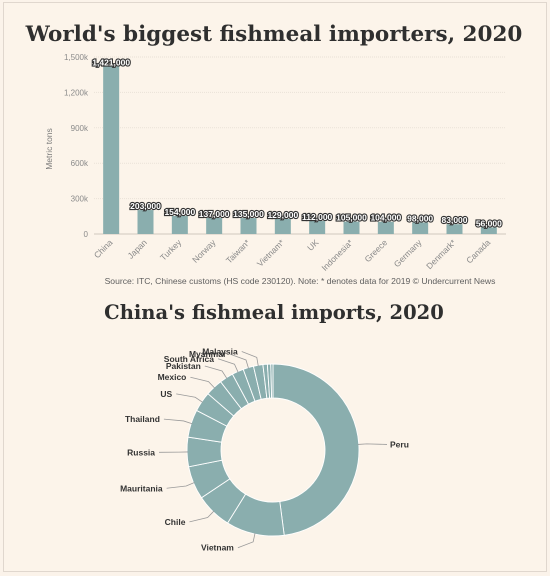  I want to click on y-tick-label: 600k, so click(80, 163).